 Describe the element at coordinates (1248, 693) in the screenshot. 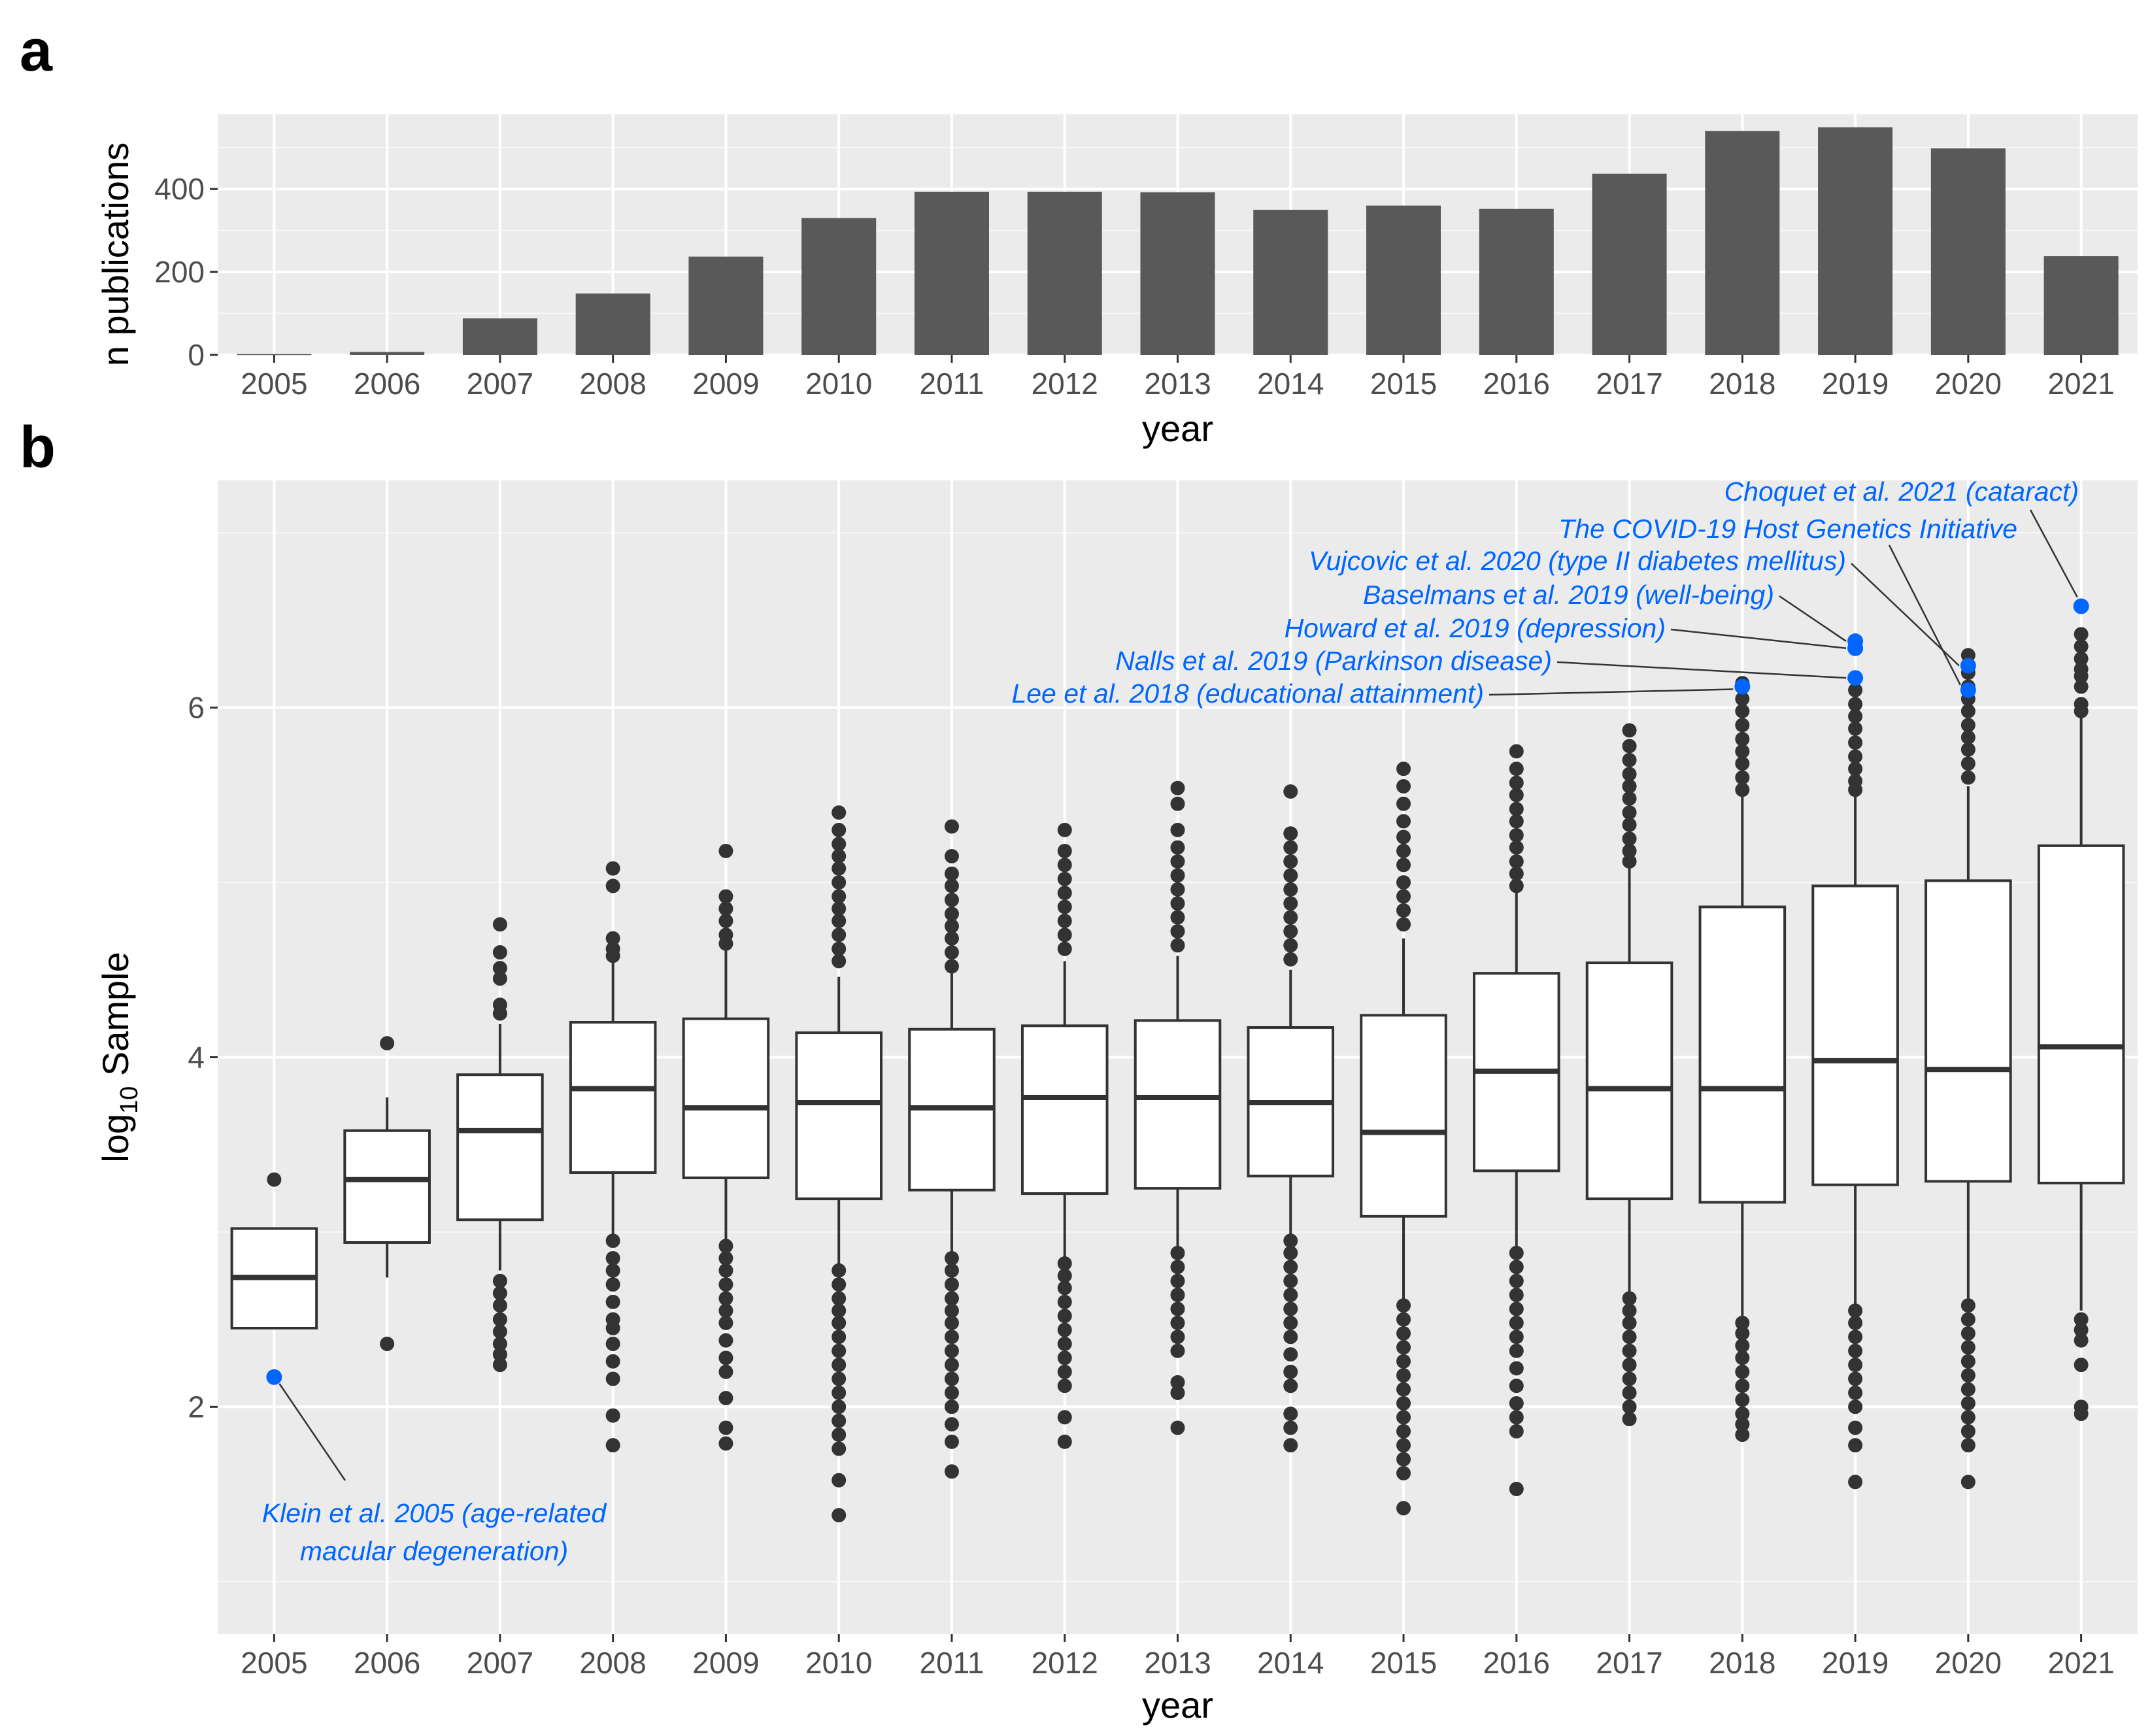

I see `annotation-label: Lee et al. 2018 (educational attainment)` at that location.